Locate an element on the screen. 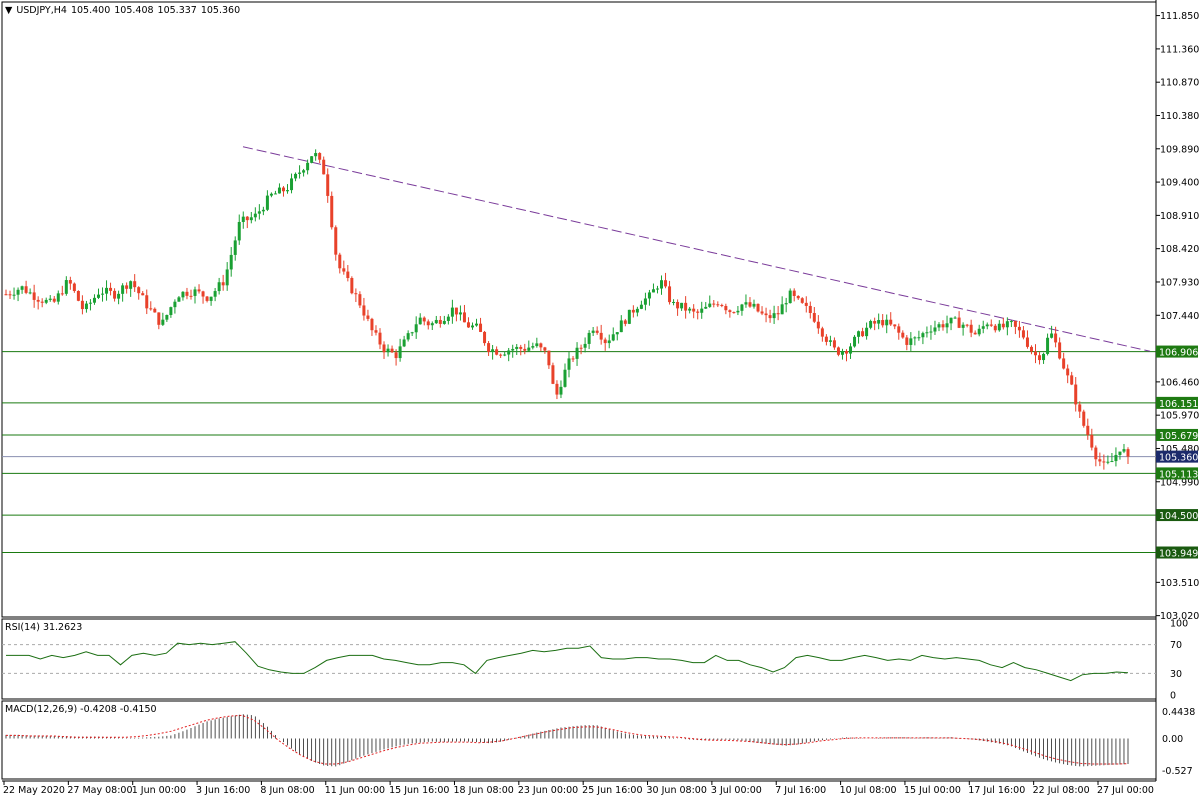  level-label: 104.500 is located at coordinates (1178, 516).